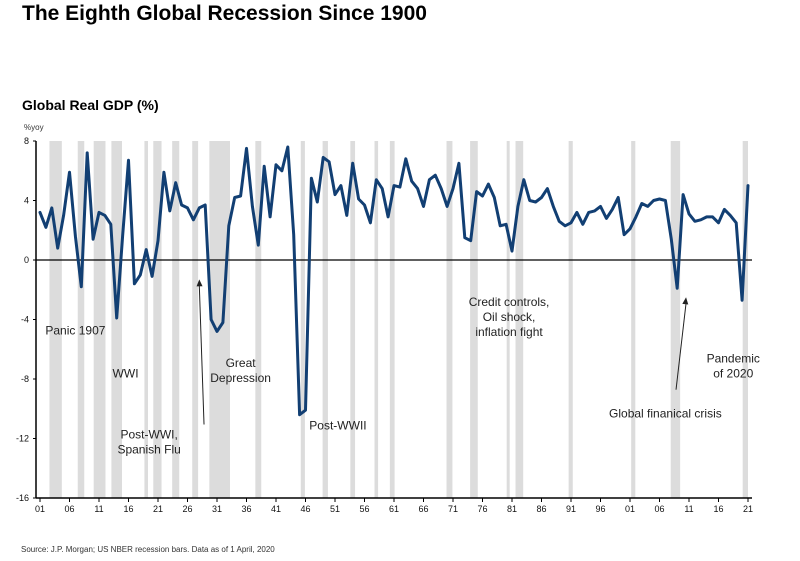 Image resolution: width=800 pixels, height=561 pixels. Describe the element at coordinates (25, 320) in the screenshot. I see `y-tick-label: -4` at that location.